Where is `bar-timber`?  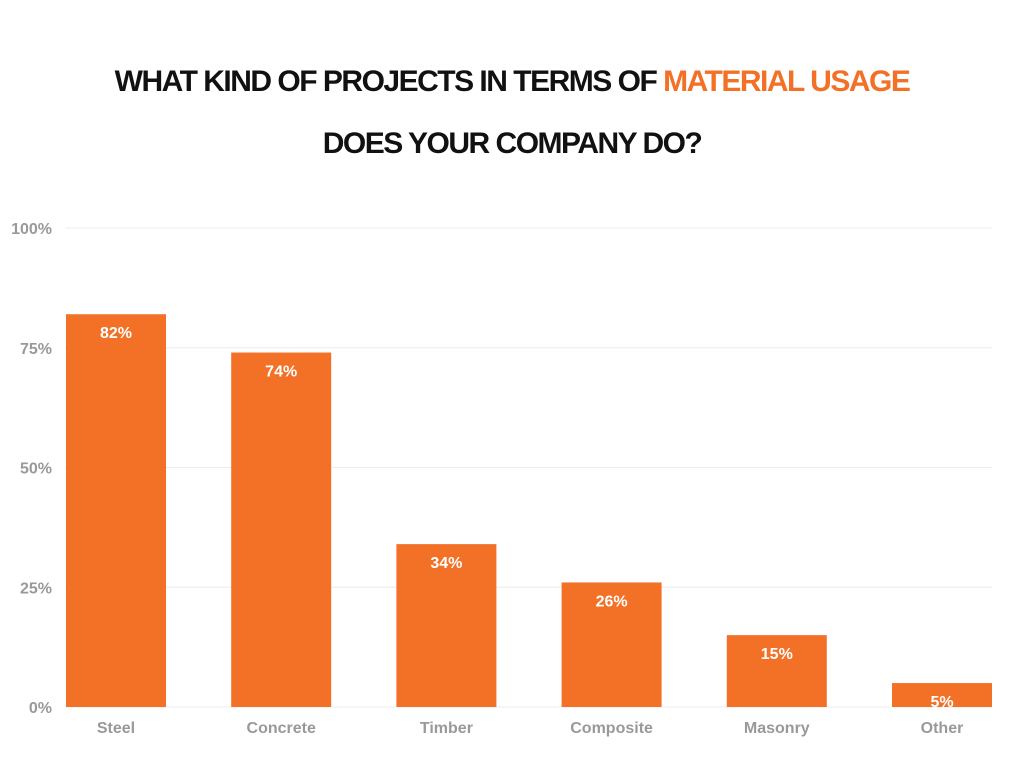
bar-timber is located at coordinates (446, 625).